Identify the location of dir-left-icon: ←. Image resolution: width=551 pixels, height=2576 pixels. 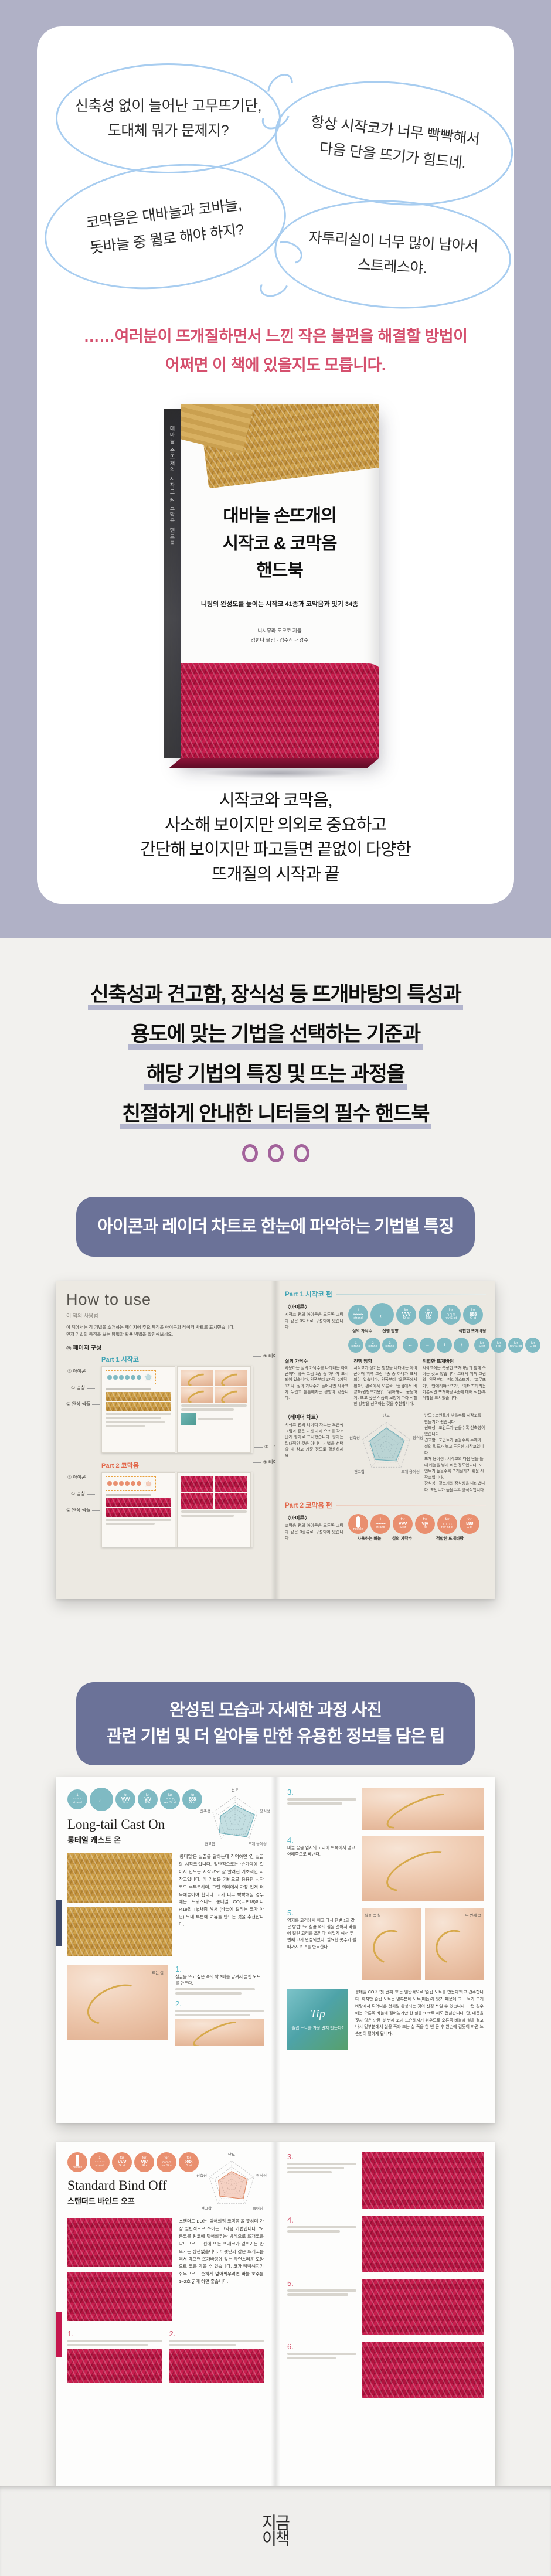
(411, 1345).